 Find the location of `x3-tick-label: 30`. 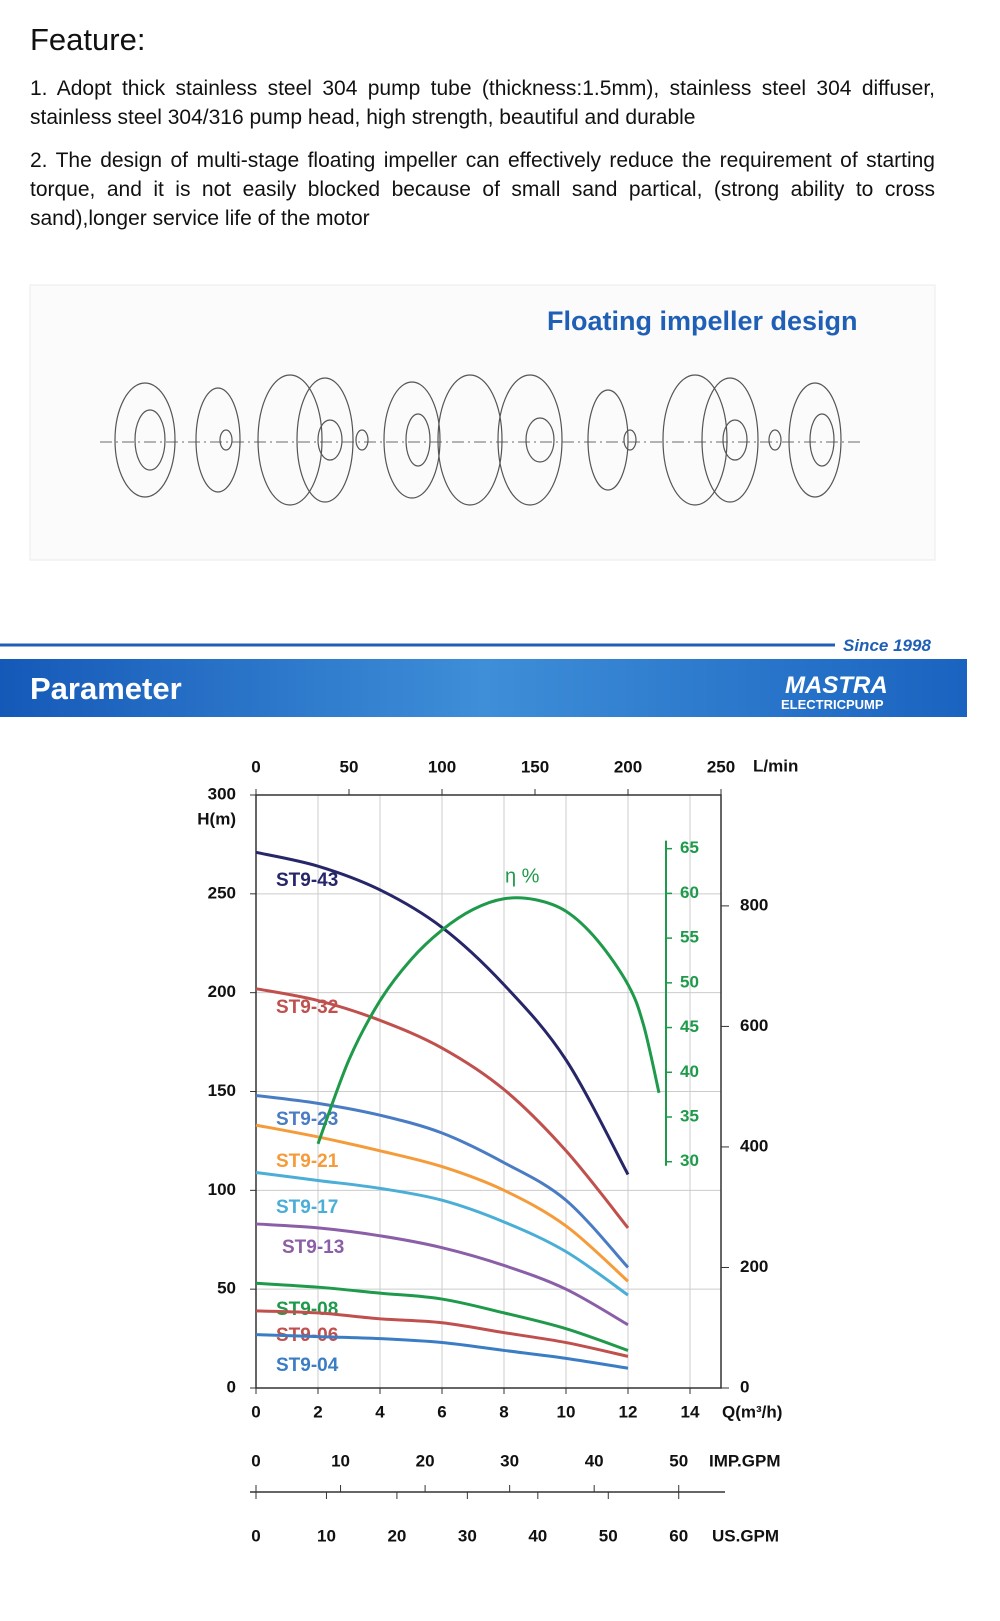

x3-tick-label: 30 is located at coordinates (509, 1460).